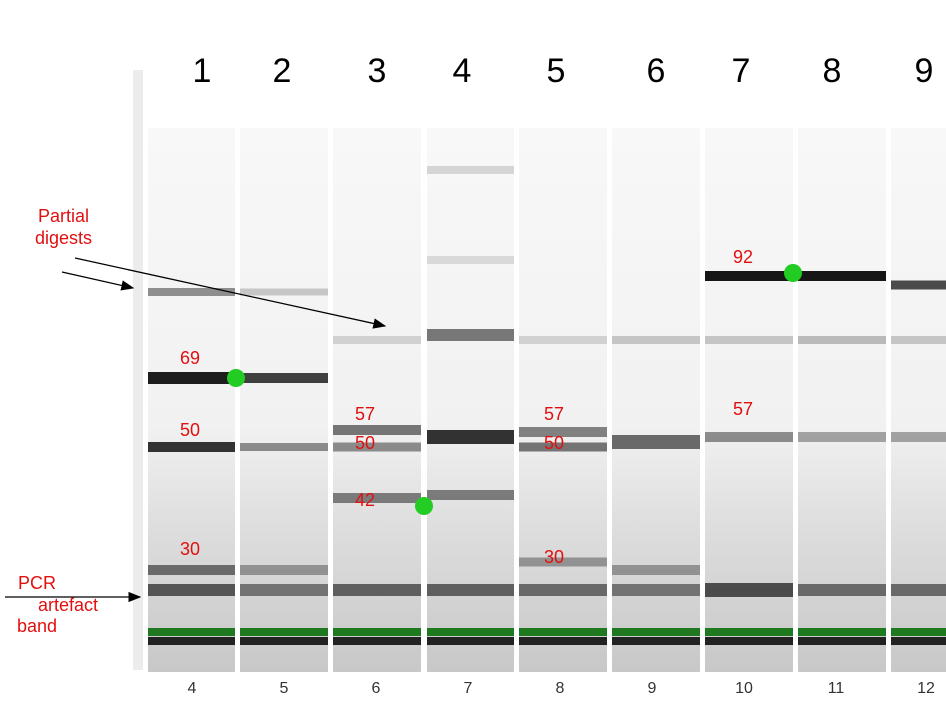 This screenshot has width=946, height=704. I want to click on lane-number-3: 3, so click(377, 71).